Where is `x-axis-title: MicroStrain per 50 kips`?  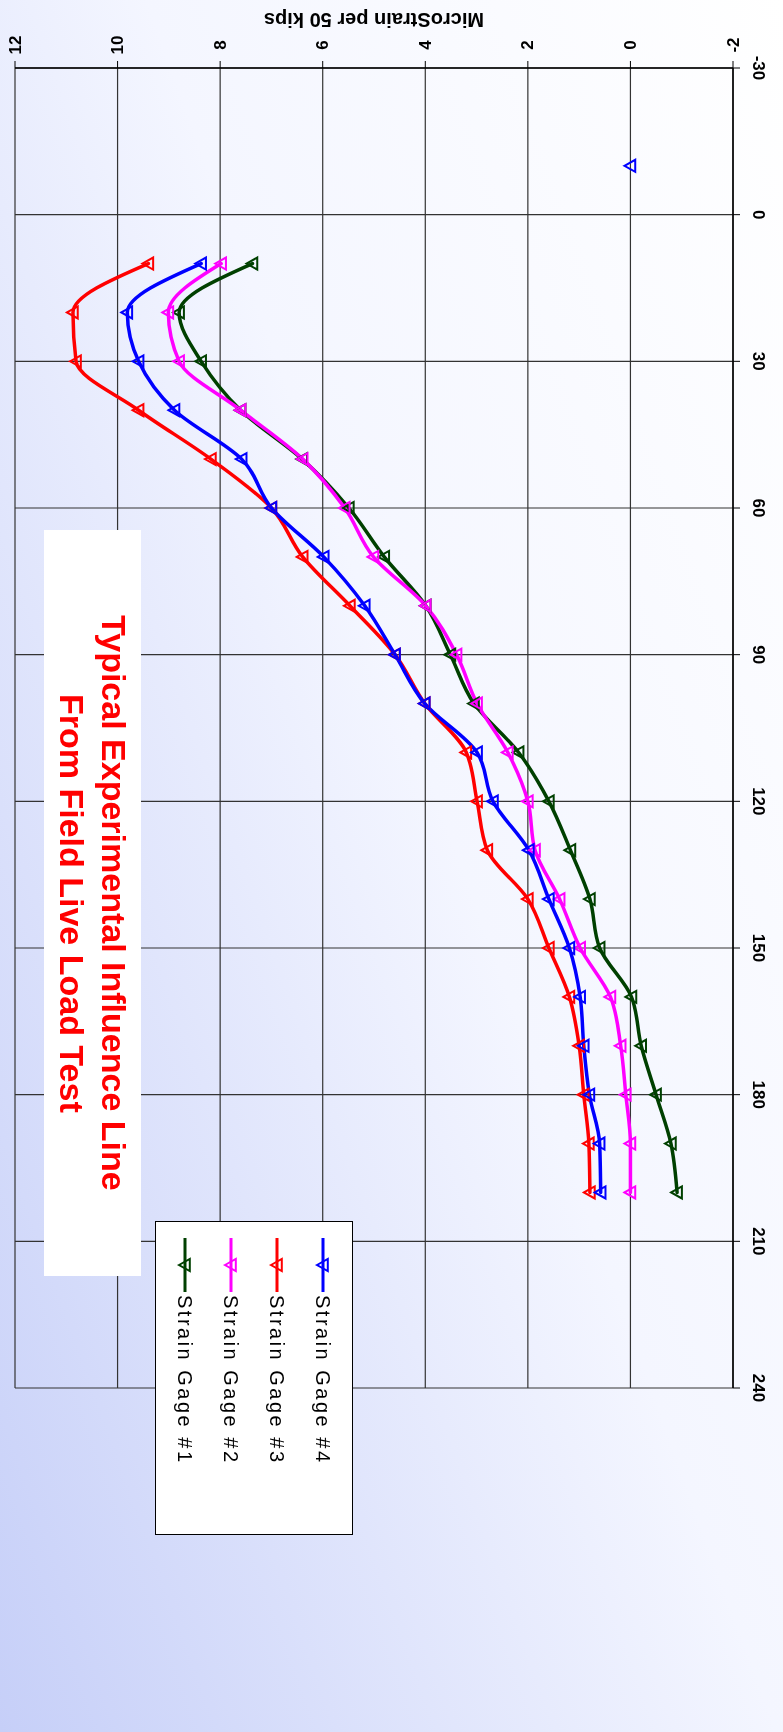
x-axis-title: MicroStrain per 50 kips is located at coordinates (374, 20).